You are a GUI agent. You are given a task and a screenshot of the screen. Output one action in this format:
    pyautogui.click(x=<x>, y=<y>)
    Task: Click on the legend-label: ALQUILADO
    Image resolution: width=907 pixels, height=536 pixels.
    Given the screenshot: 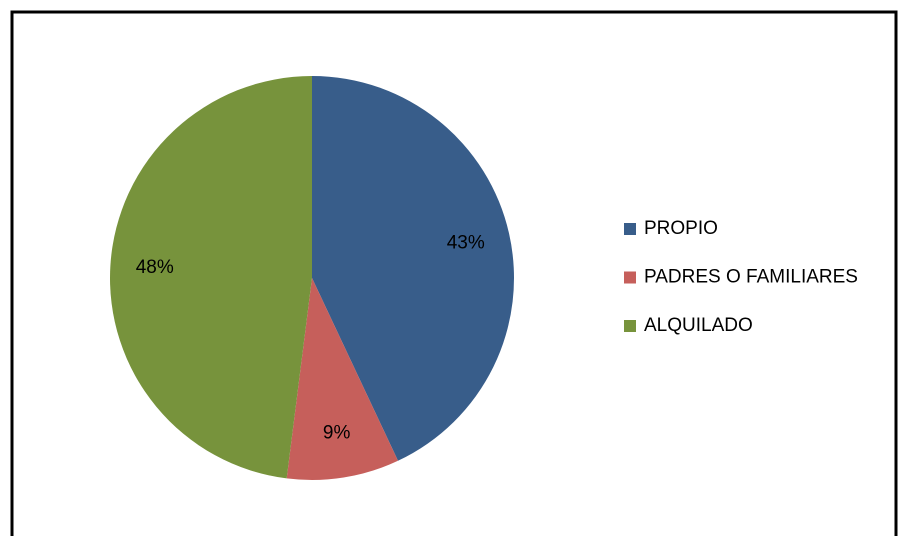 What is the action you would take?
    pyautogui.click(x=698, y=325)
    